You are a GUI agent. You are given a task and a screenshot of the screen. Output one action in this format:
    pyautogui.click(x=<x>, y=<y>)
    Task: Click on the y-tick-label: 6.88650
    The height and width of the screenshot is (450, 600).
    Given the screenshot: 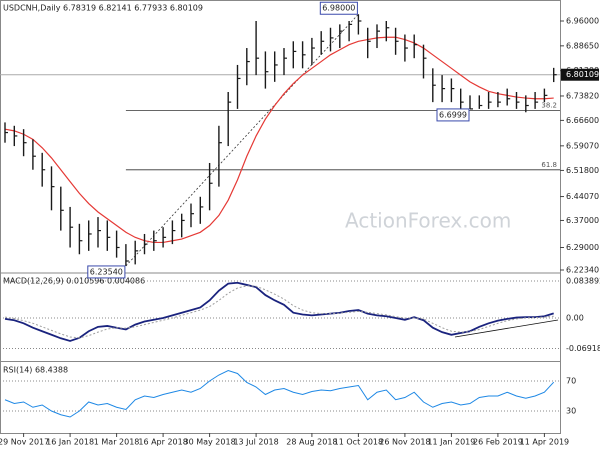 What is the action you would take?
    pyautogui.click(x=582, y=45)
    